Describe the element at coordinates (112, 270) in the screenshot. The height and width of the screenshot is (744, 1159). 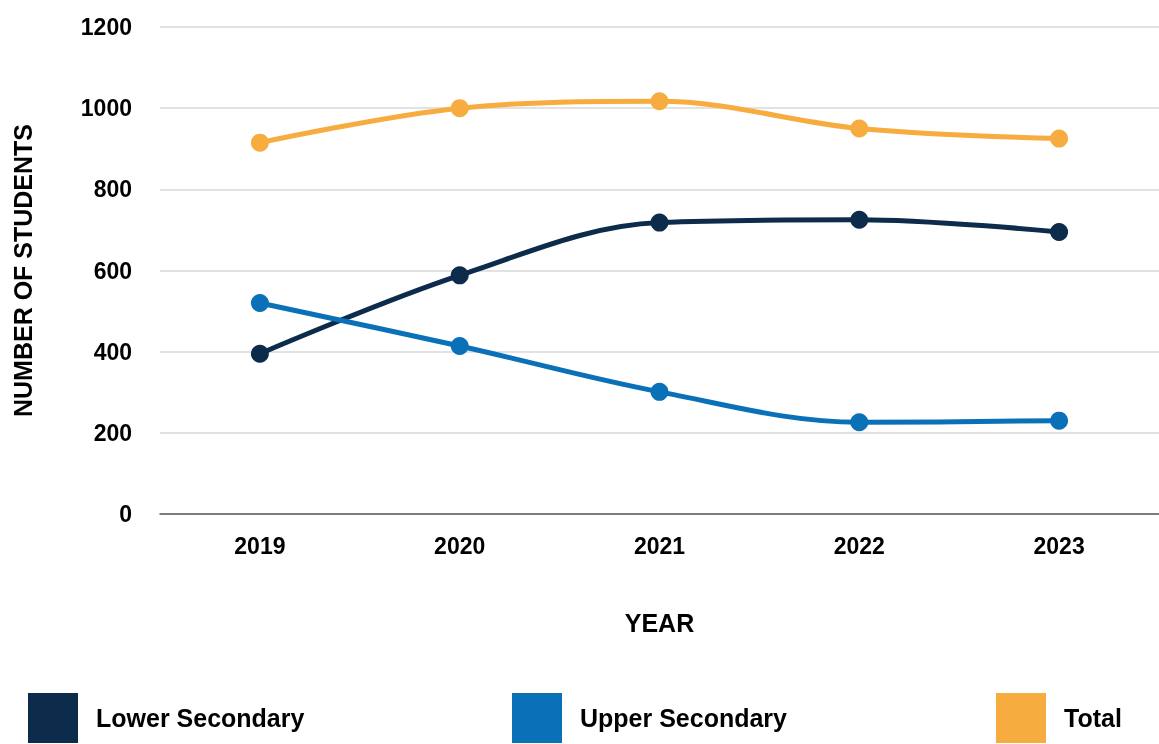
I see `y-tick-label: 600` at that location.